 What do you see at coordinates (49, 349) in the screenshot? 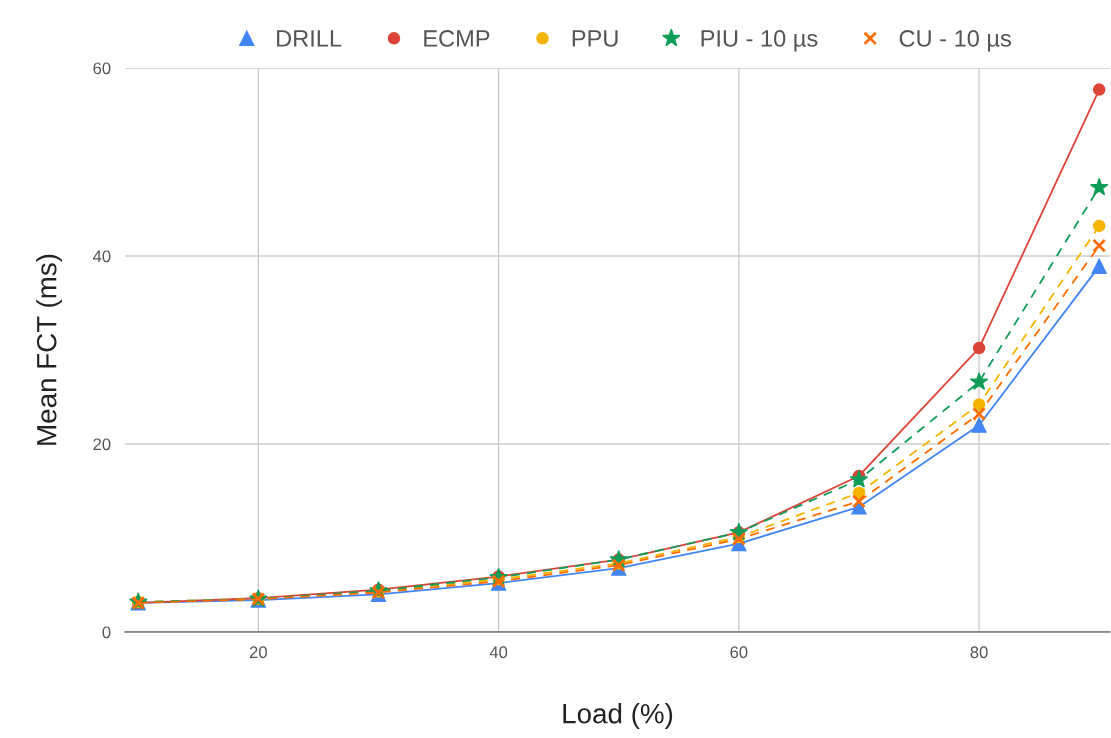
I see `y-axis-title: Mean FCT (ms)` at bounding box center [49, 349].